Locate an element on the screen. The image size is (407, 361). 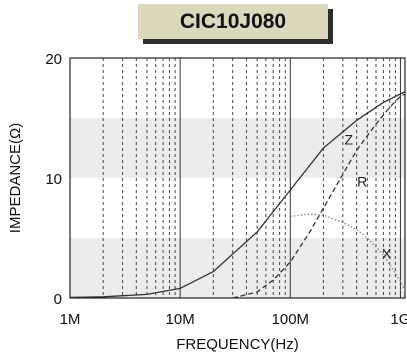
x-tick-label: 1M is located at coordinates (70, 319).